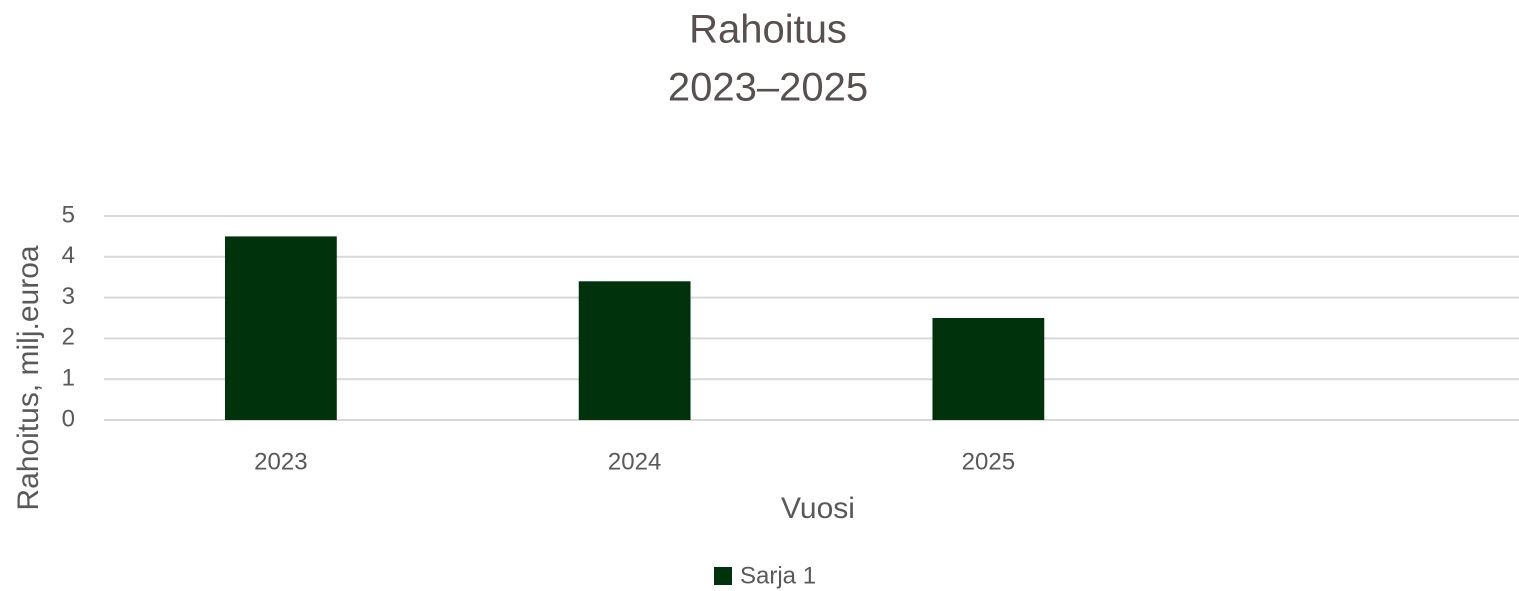  Describe the element at coordinates (68, 337) in the screenshot. I see `y-tick-label: 2` at that location.